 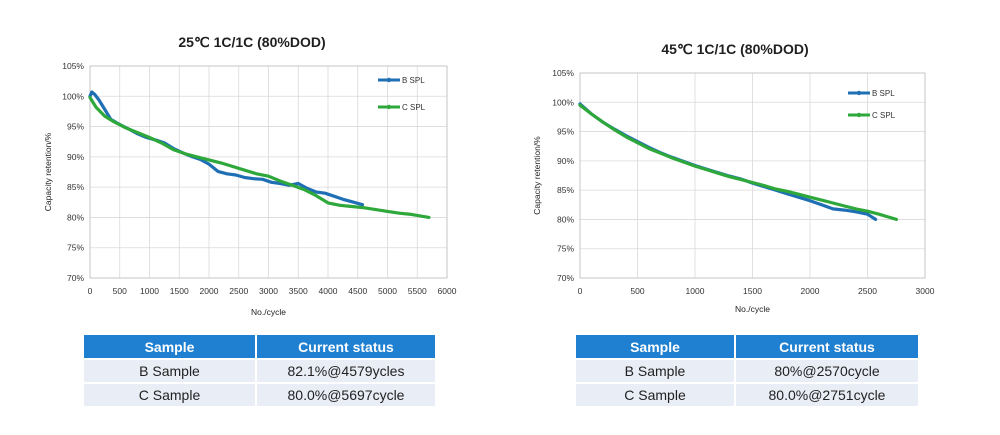 I want to click on table-row: B Sample 80%@2570cycle, so click(x=747, y=371).